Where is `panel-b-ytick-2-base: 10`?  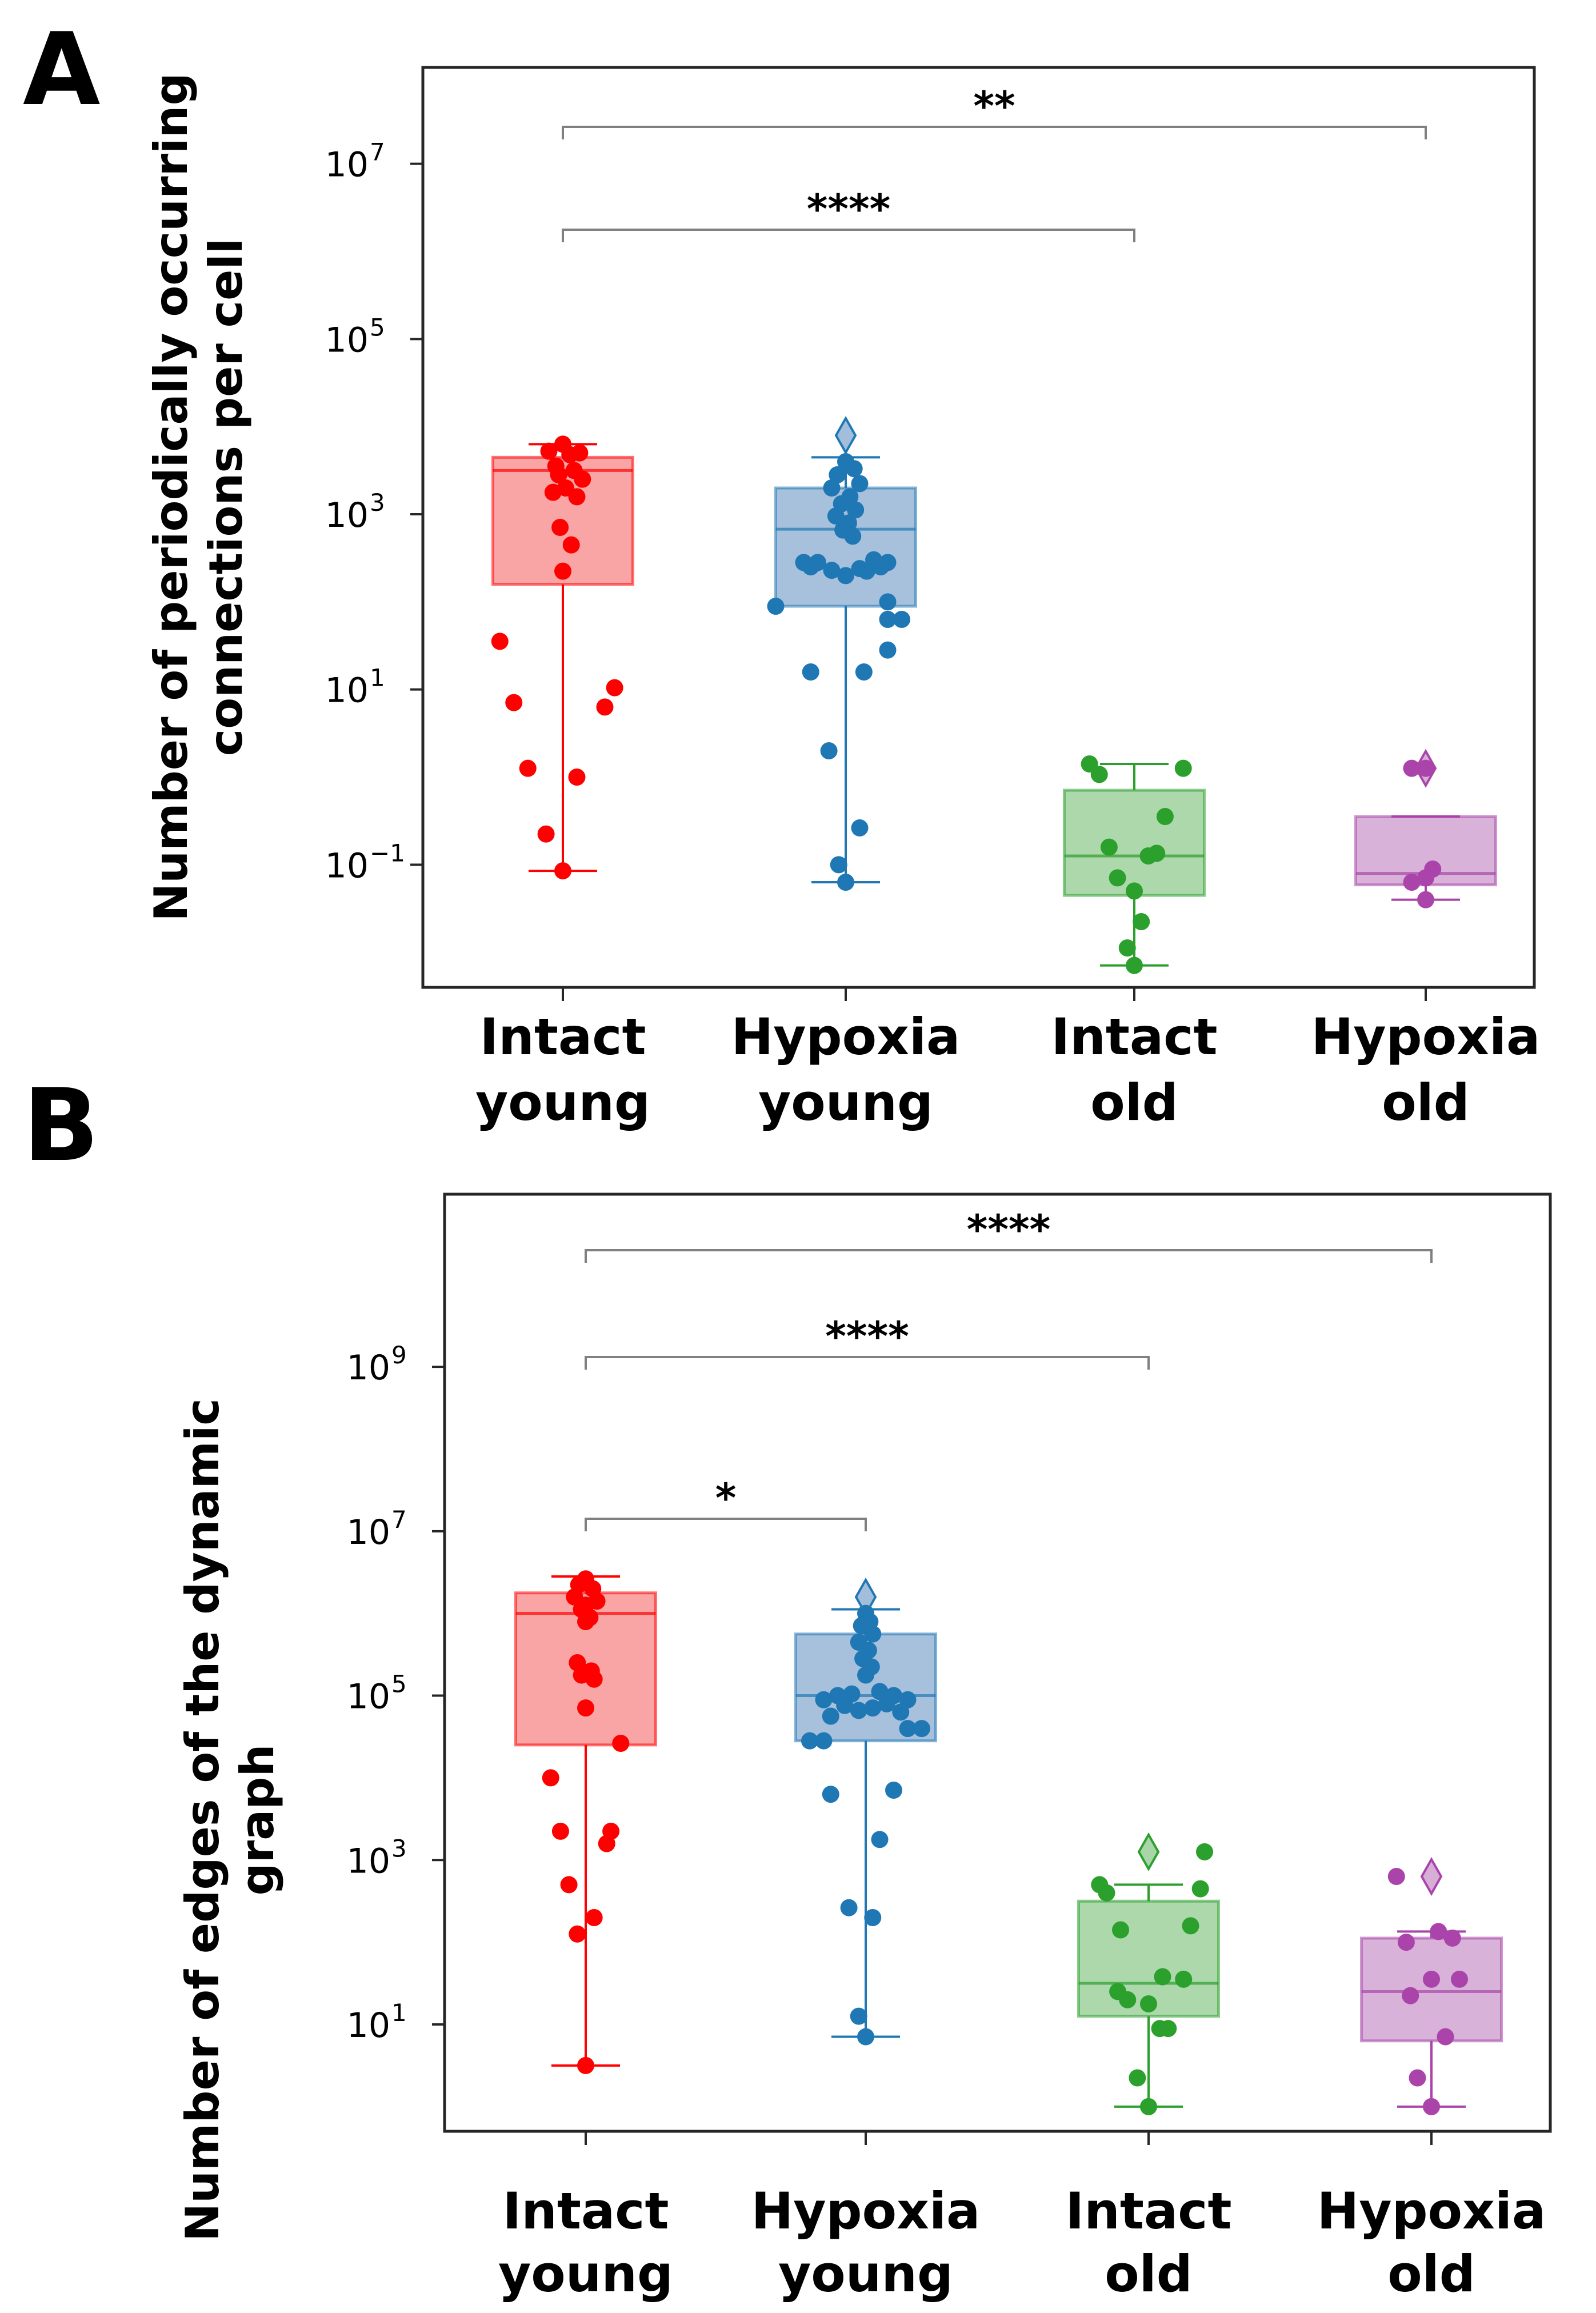
panel-b-ytick-2-base: 10 is located at coordinates (368, 1697).